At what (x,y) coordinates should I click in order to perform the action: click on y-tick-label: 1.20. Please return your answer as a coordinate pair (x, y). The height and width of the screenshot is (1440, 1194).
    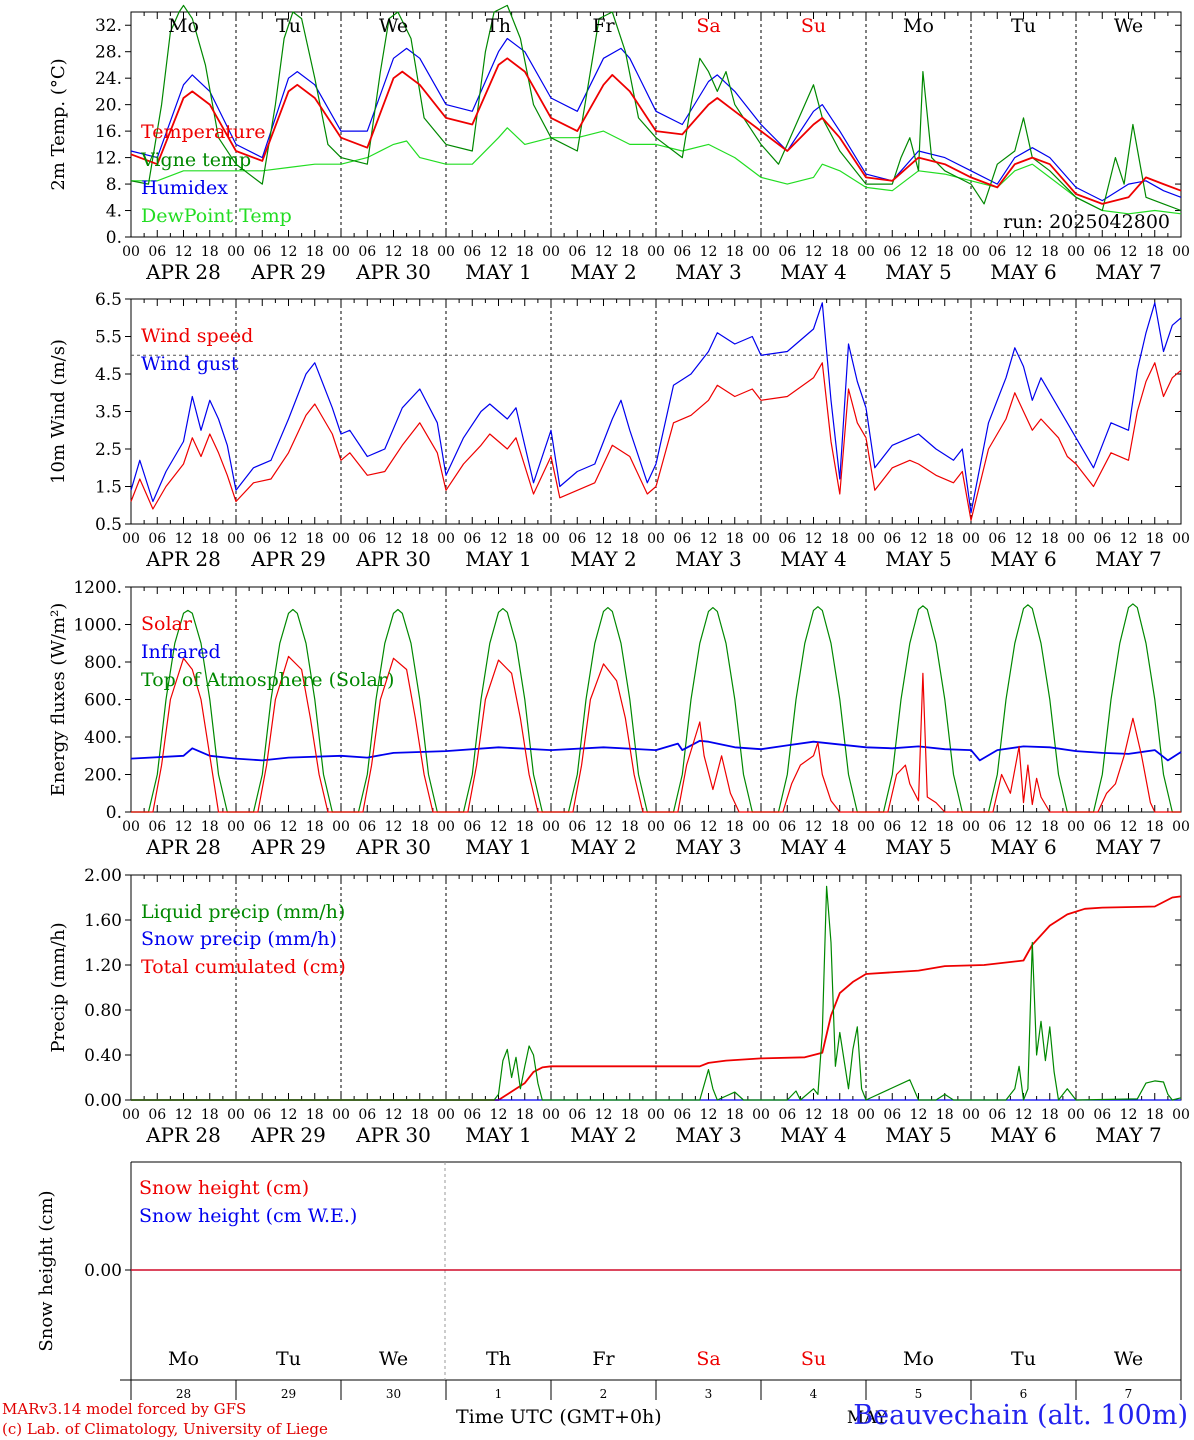
    Looking at the image, I should click on (103, 966).